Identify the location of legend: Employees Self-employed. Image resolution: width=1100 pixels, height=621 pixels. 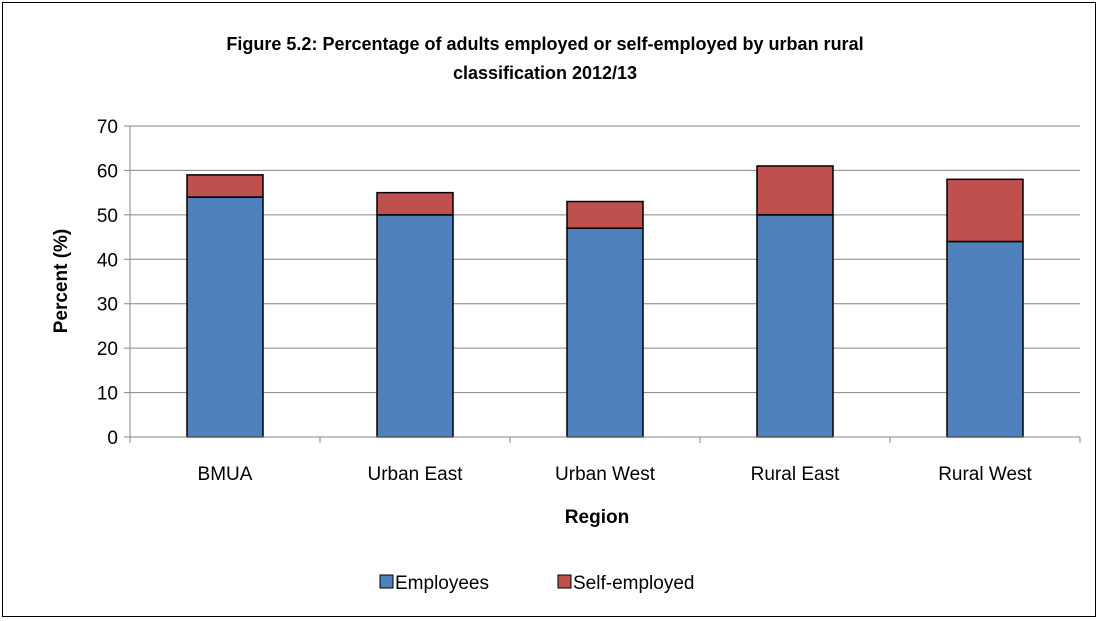
(536, 583).